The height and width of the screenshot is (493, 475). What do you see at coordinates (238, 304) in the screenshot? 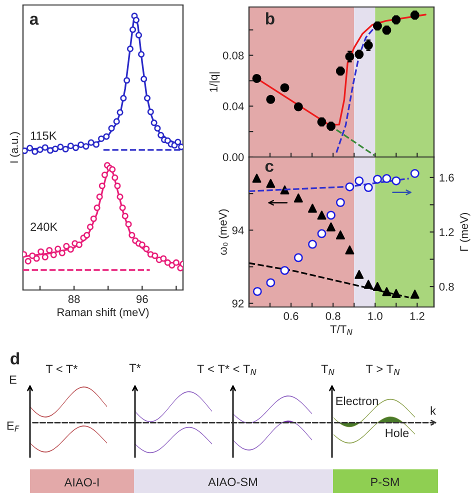
I see `y-tick-label: 92` at bounding box center [238, 304].